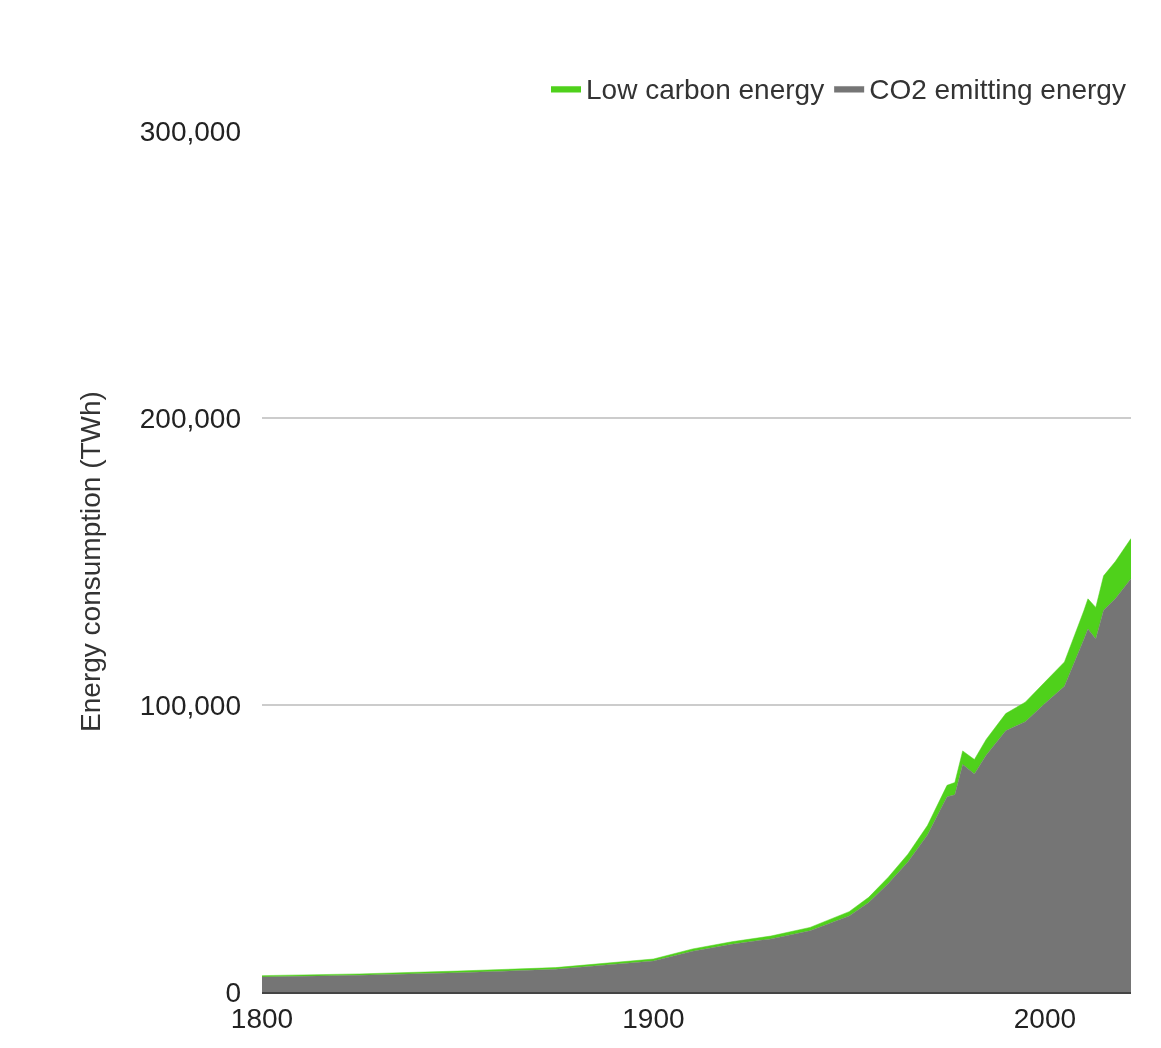 The width and height of the screenshot is (1161, 1048). I want to click on x-tick-label: 2000, so click(1045, 1018).